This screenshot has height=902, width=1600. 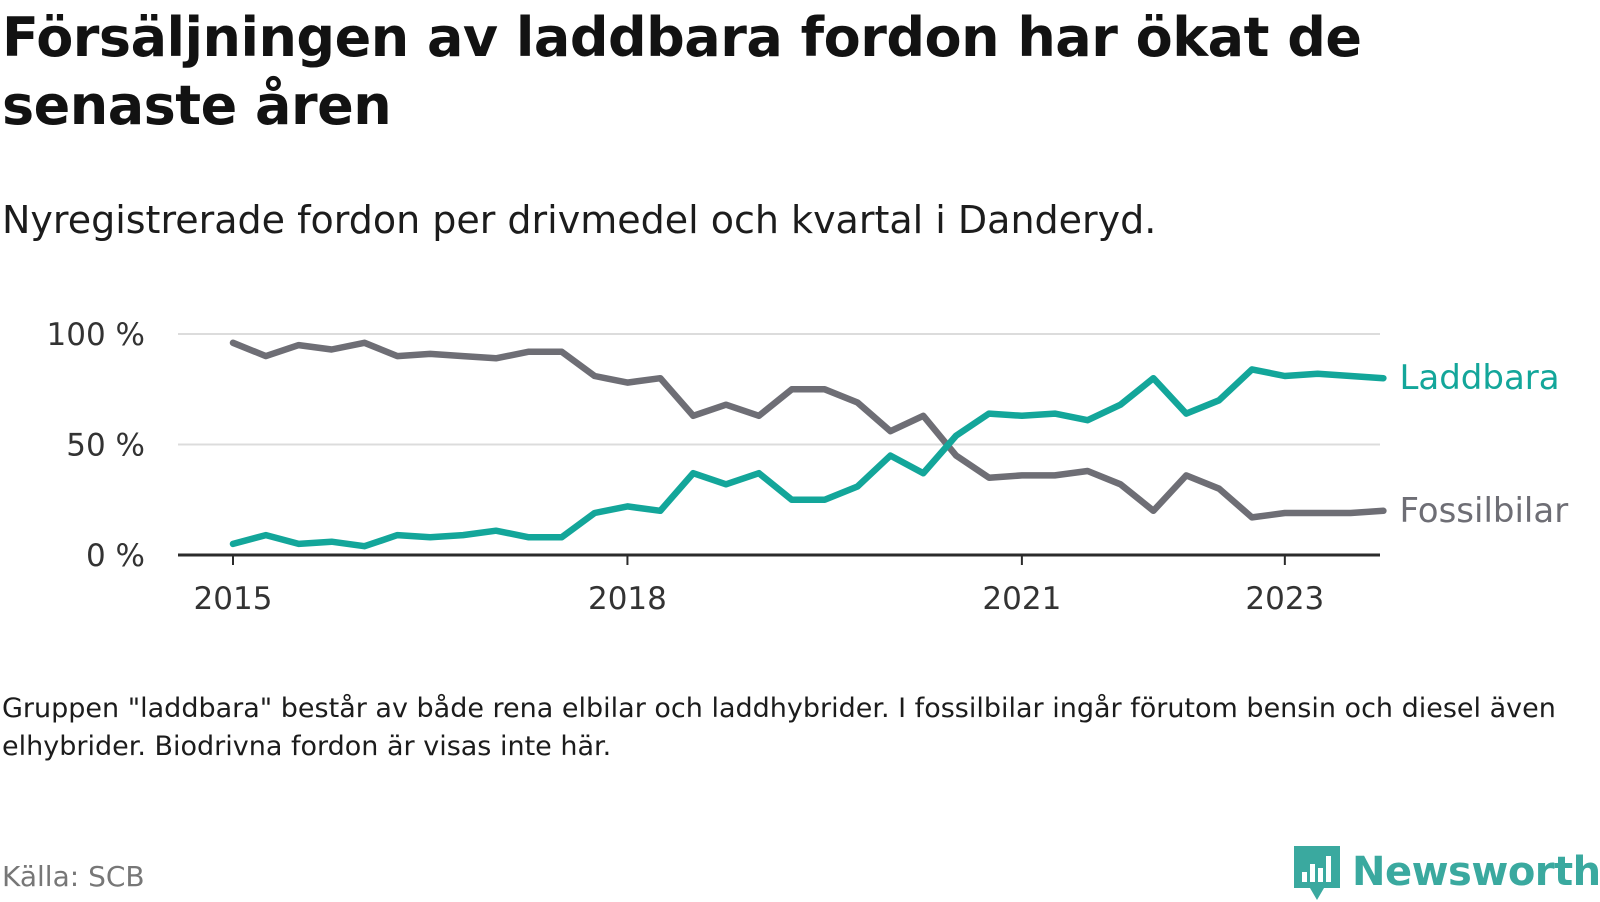 I want to click on y-tick-label: 0 %, so click(x=115, y=556).